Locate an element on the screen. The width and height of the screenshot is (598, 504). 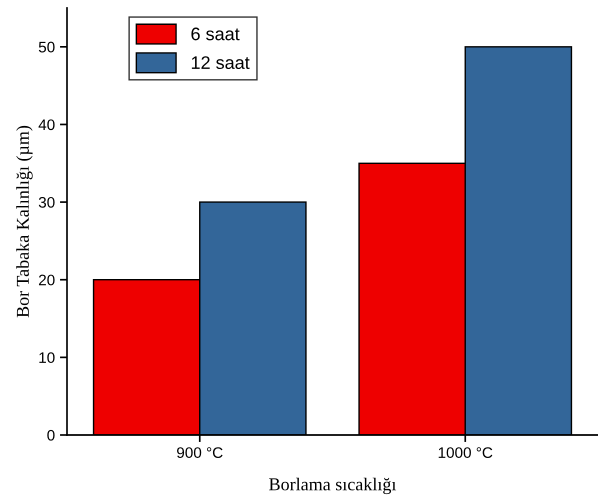
x-tick-label: 1000 °C is located at coordinates (465, 452).